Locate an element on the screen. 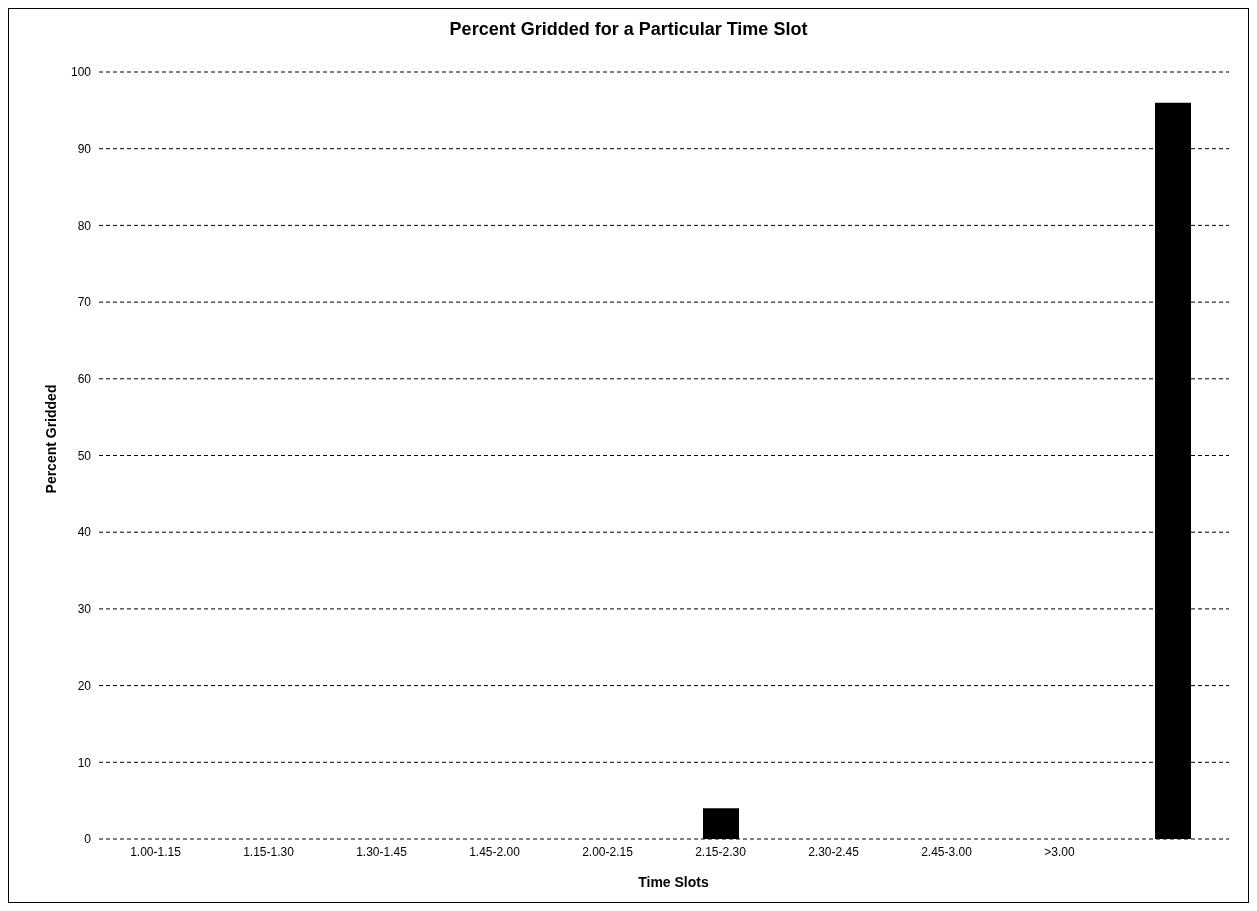  y-tick-label: 40 is located at coordinates (84, 532).